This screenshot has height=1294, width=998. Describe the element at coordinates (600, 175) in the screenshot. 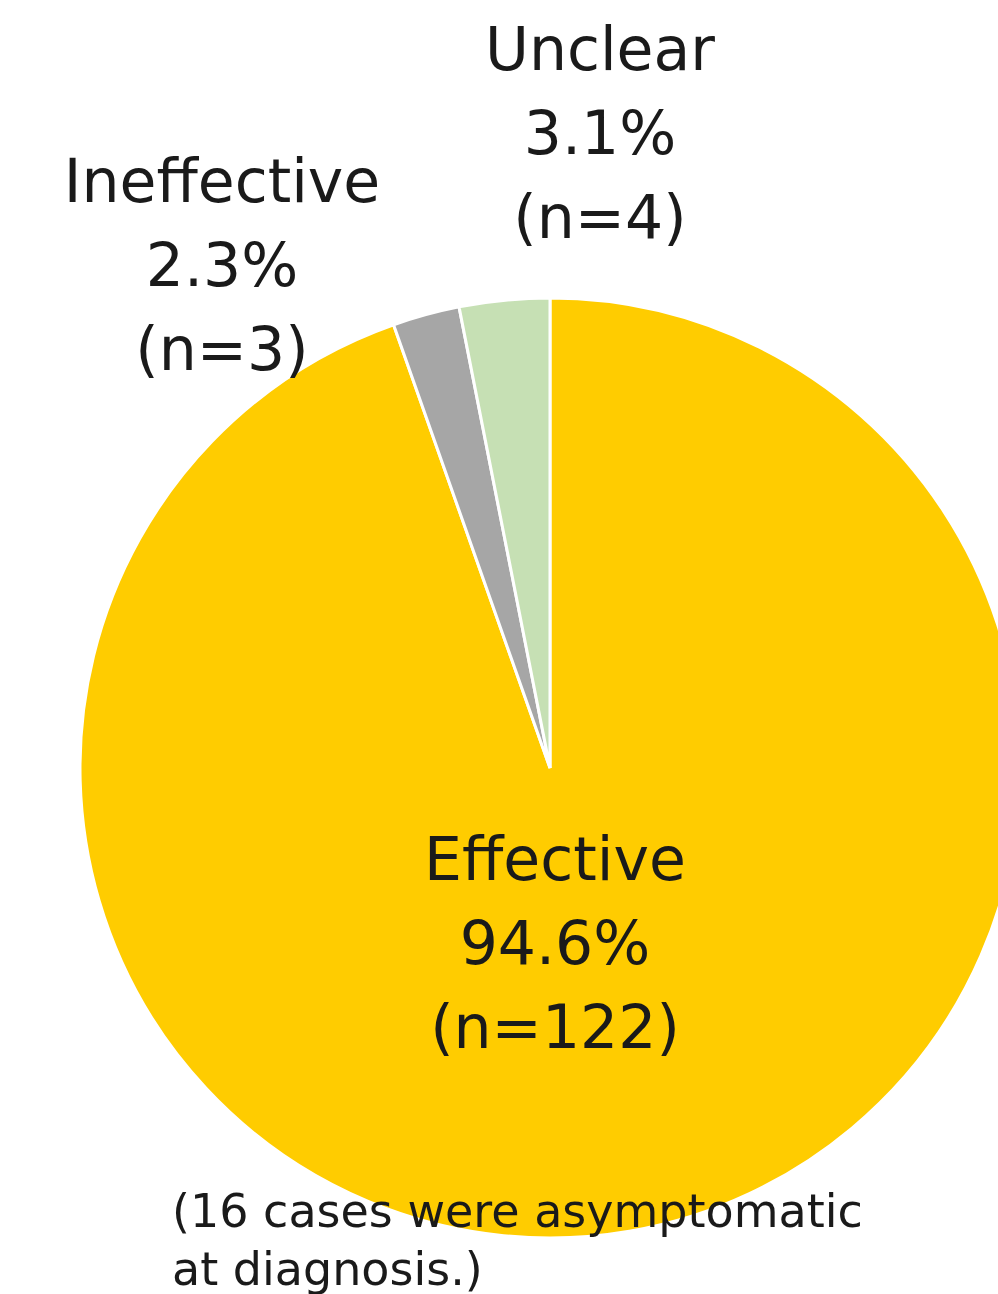

I see `data-label: 3.1% (n=4)` at that location.